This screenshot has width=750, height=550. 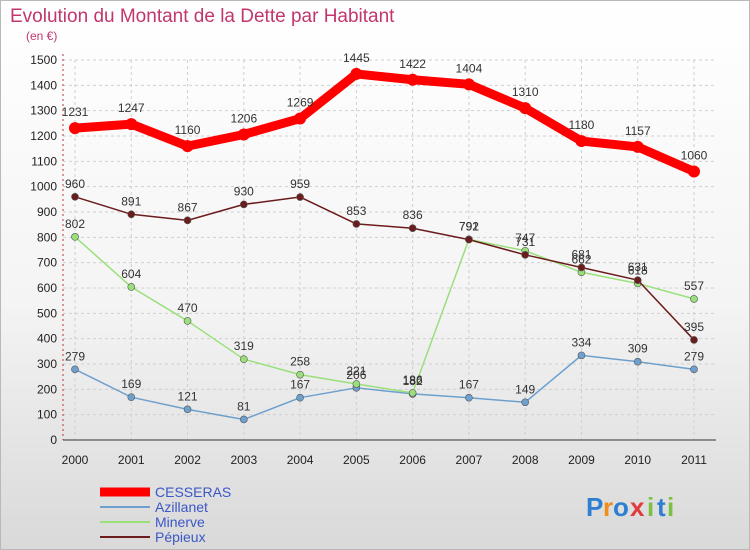 I want to click on data-label: 149, so click(x=525, y=389).